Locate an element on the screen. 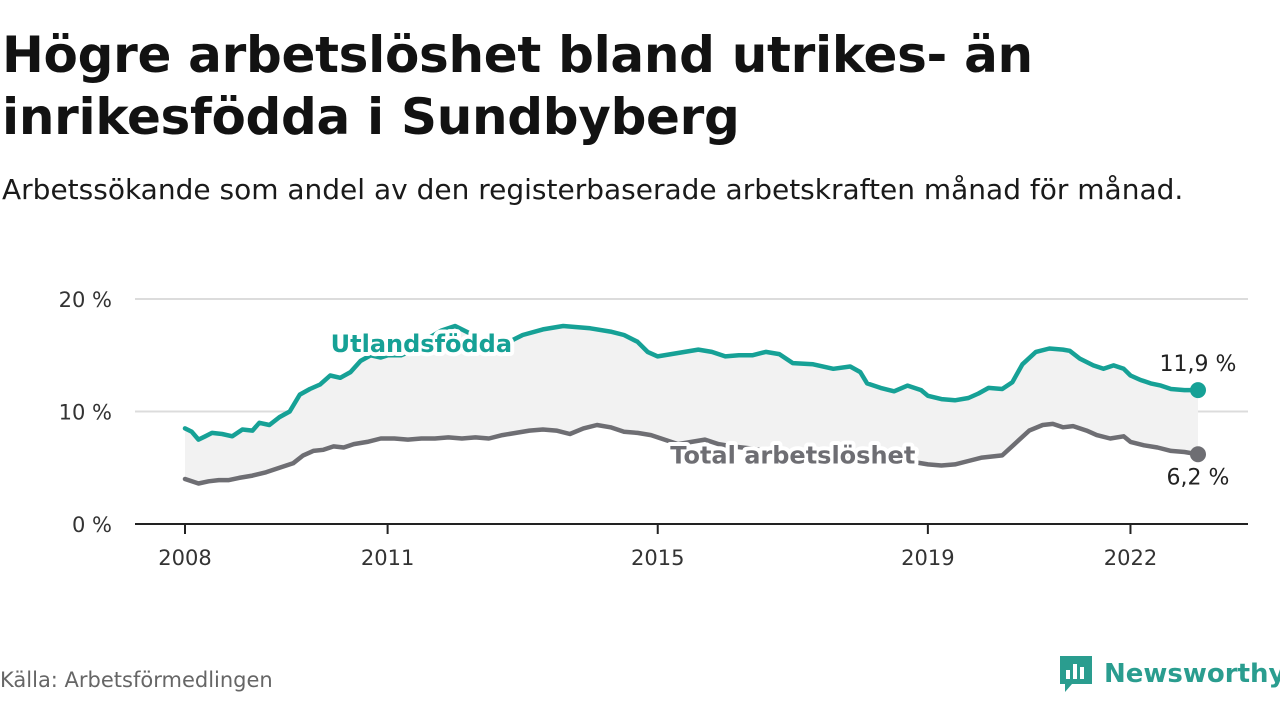  series-line-foreign is located at coordinates (691, 382).